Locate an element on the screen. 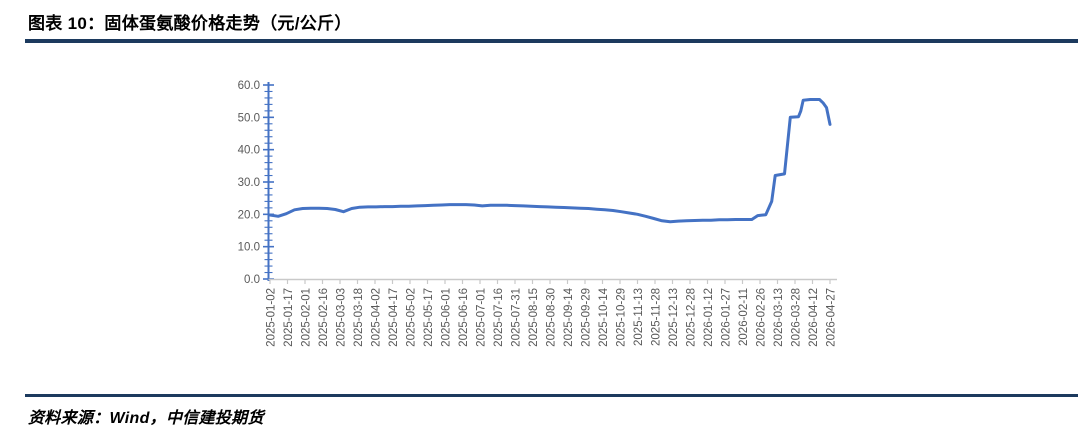 Image resolution: width=1080 pixels, height=442 pixels. svg-text: 2025-07-01 is located at coordinates (482, 317).